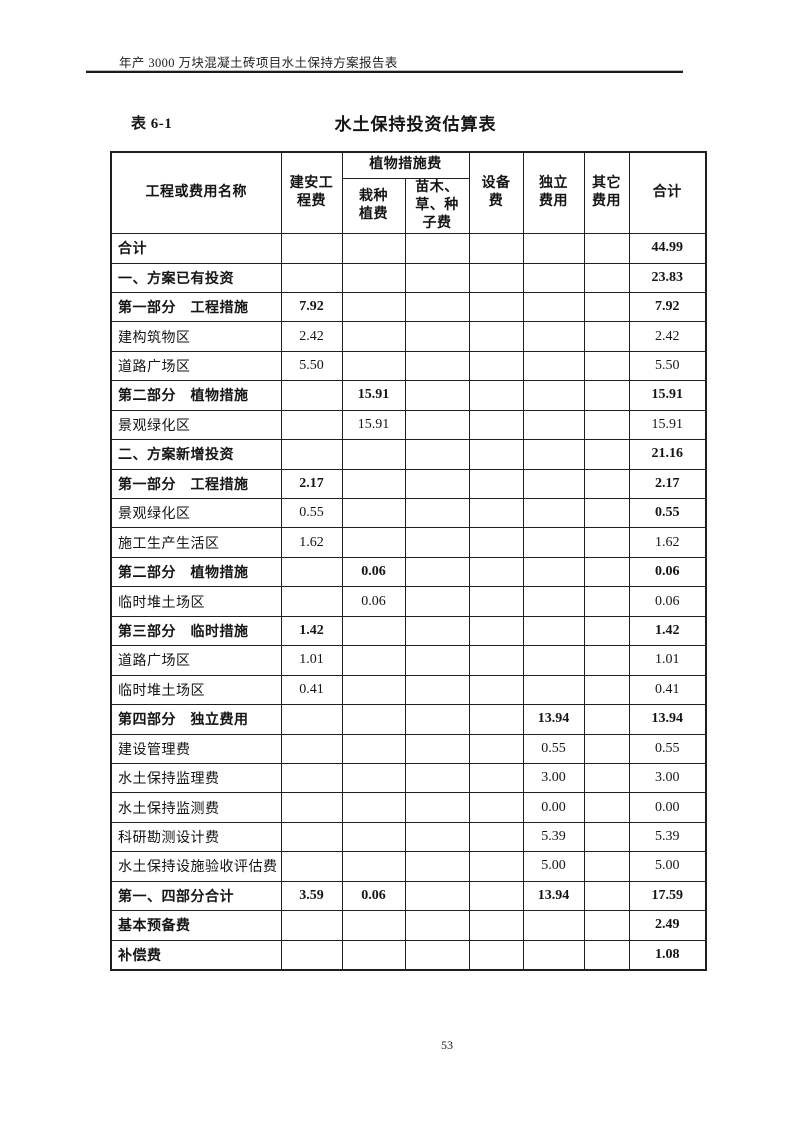 This screenshot has width=793, height=1122. Describe the element at coordinates (196, 601) in the screenshot. I see `row-label: 临时堆土场区` at that location.